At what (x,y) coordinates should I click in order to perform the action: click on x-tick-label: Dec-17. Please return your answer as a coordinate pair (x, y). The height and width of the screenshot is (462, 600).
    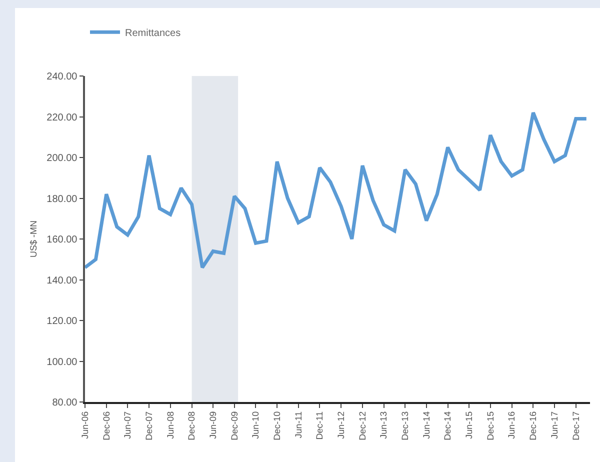
    Looking at the image, I should click on (575, 425).